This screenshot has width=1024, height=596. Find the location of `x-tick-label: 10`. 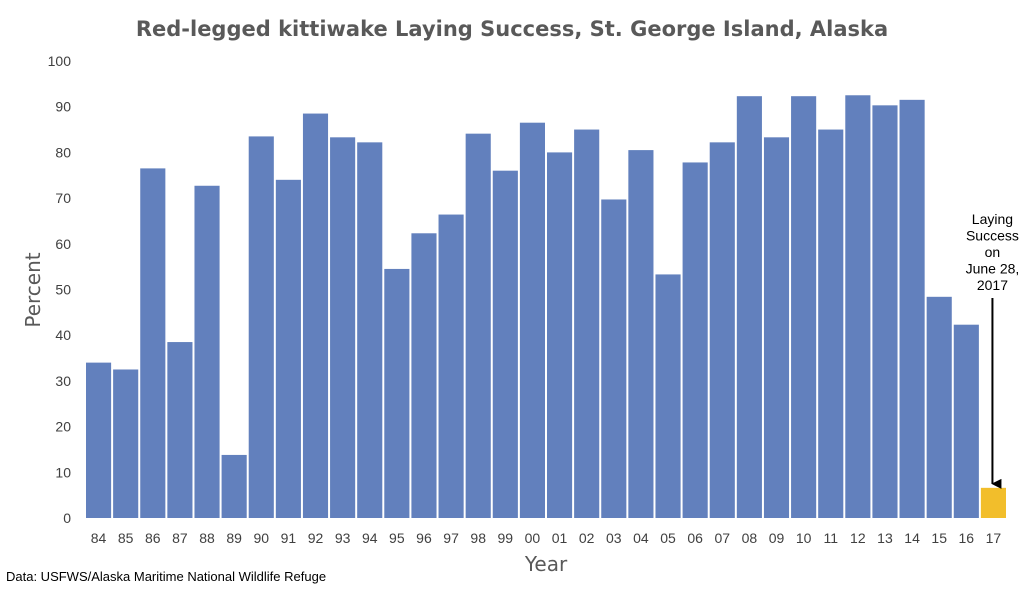

x-tick-label: 10 is located at coordinates (804, 538).